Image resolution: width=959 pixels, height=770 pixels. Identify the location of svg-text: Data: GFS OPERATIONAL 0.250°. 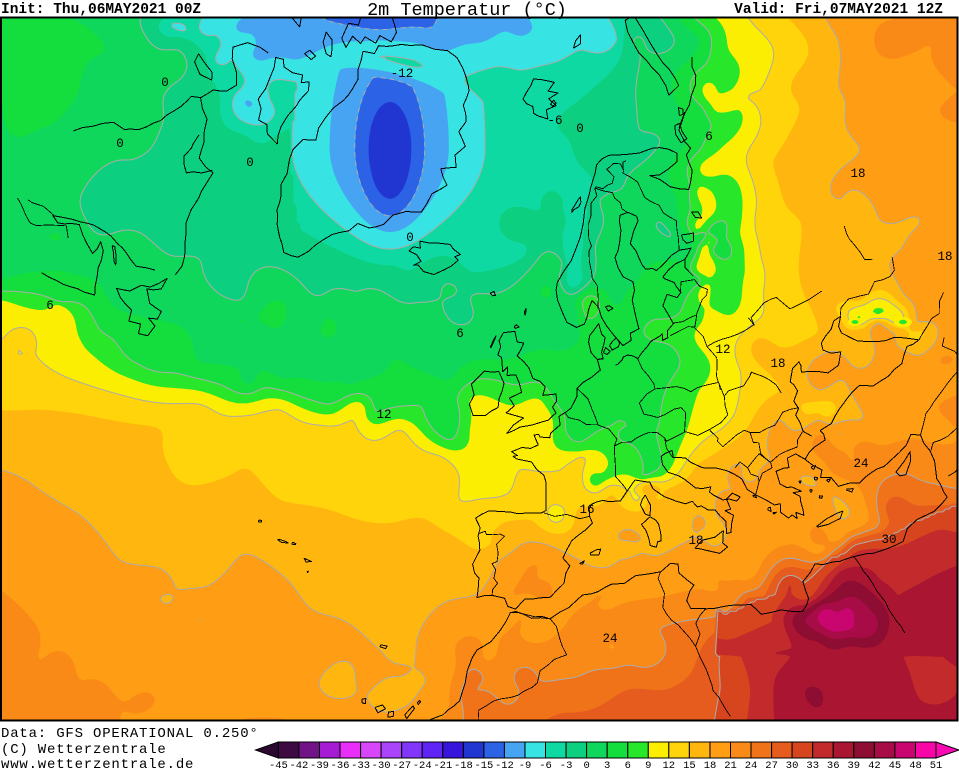
(130, 734).